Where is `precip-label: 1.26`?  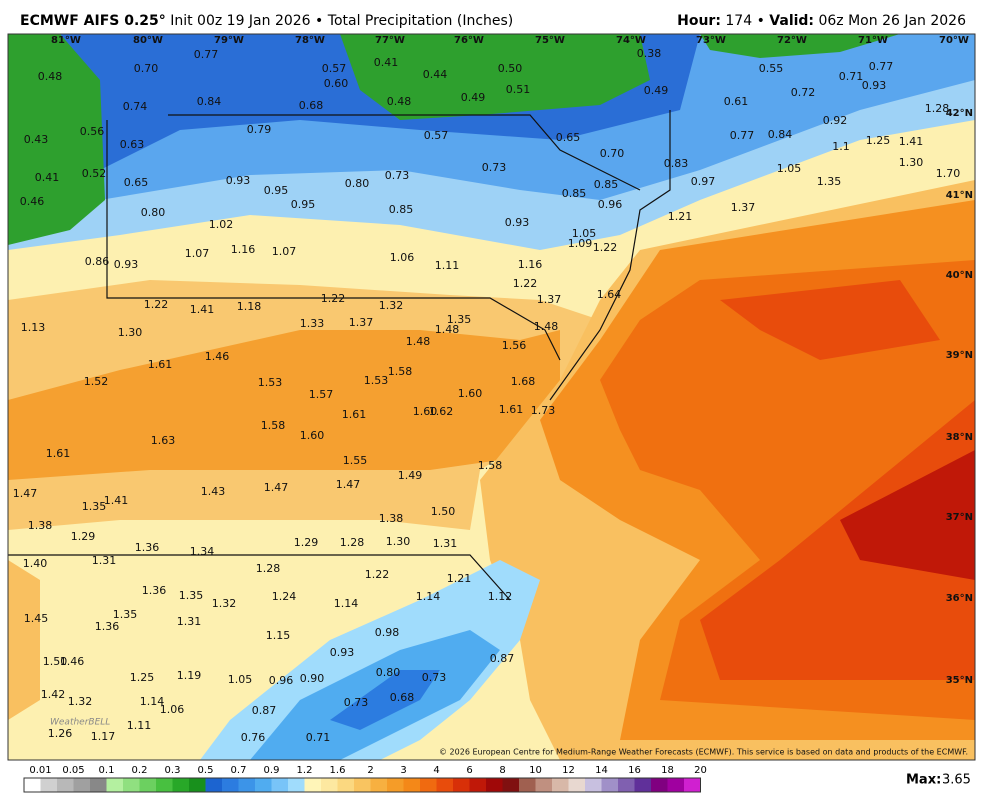
precip-label: 1.26 is located at coordinates (60, 733).